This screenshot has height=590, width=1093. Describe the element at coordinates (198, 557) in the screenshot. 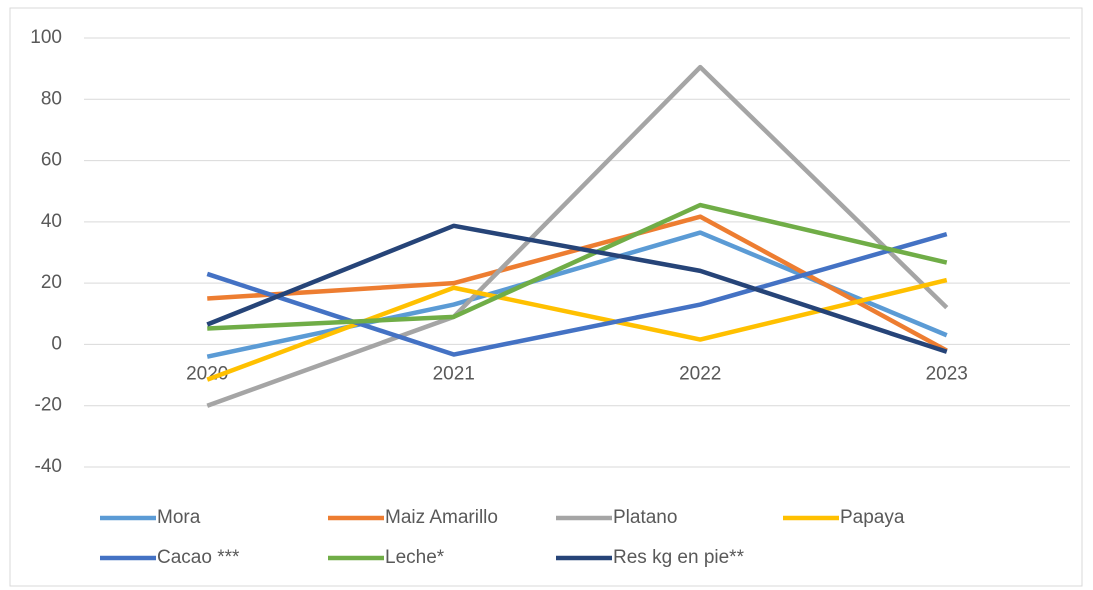

I see `legend-label: Cacao ***` at that location.